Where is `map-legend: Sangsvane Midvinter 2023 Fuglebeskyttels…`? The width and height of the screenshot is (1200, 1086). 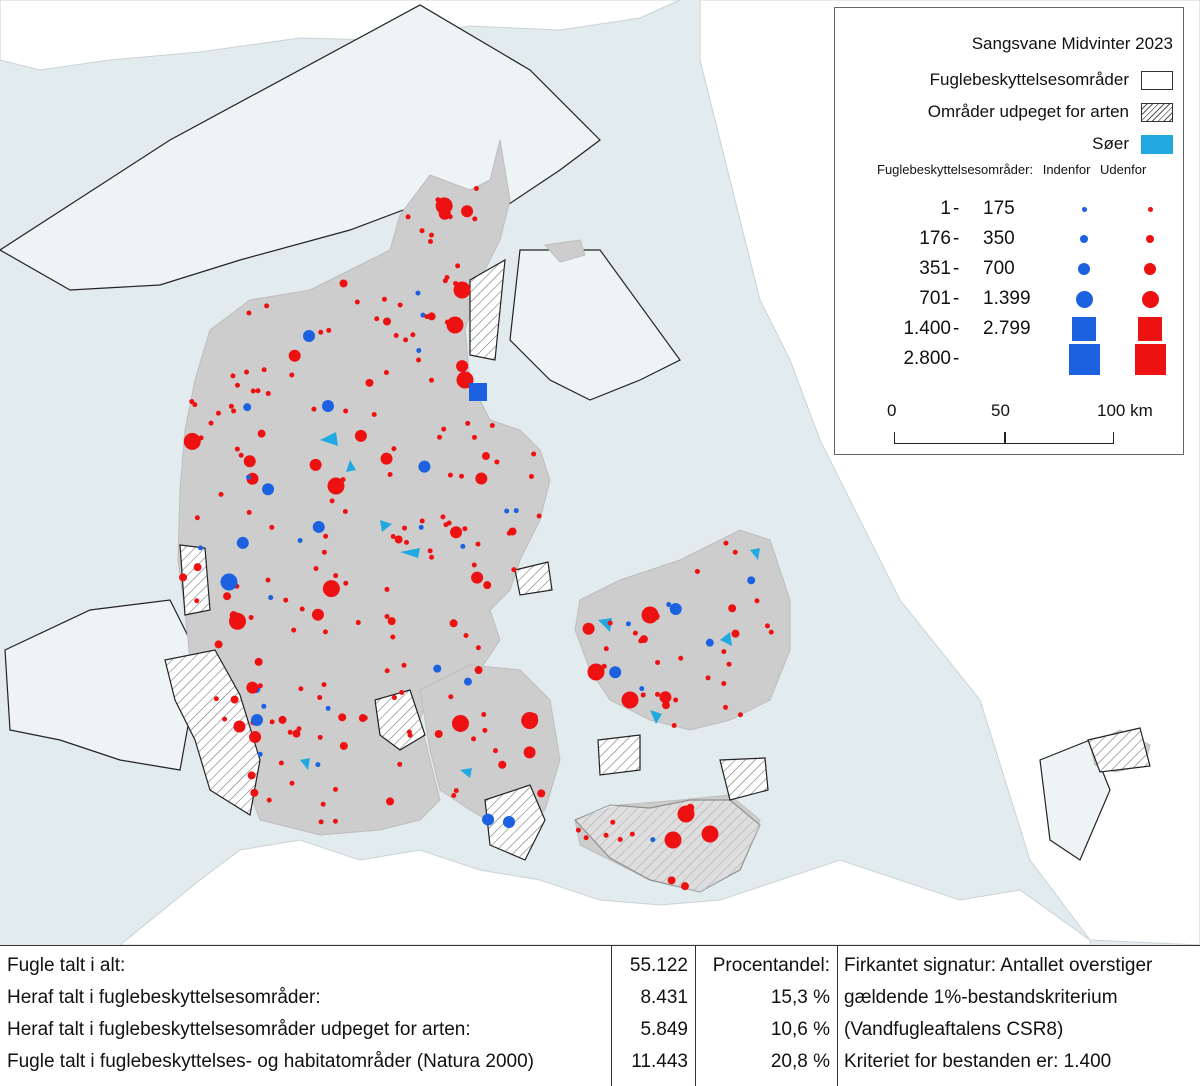 map-legend: Sangsvane Midvinter 2023 Fuglebeskyttels… is located at coordinates (1009, 231).